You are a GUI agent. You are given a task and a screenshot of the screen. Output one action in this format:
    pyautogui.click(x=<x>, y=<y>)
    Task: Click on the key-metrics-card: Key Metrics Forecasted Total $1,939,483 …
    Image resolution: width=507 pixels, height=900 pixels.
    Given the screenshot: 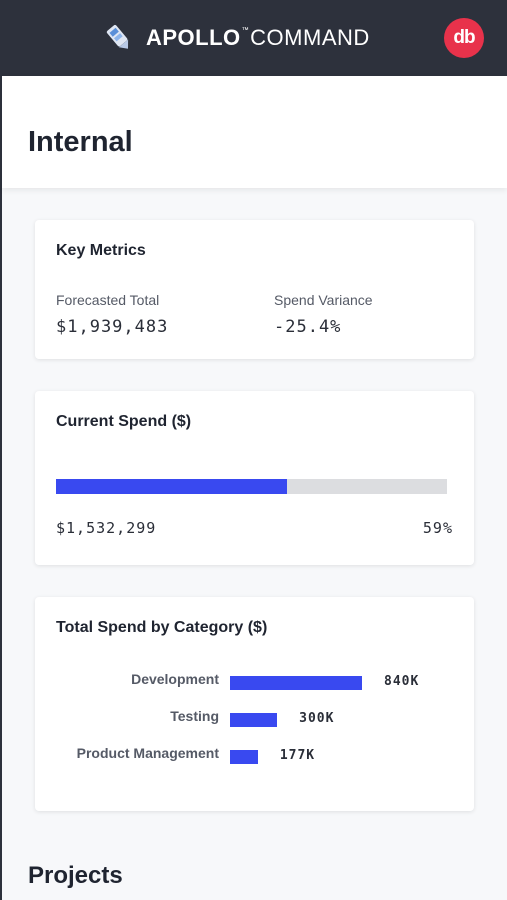 What is the action you would take?
    pyautogui.click(x=254, y=289)
    